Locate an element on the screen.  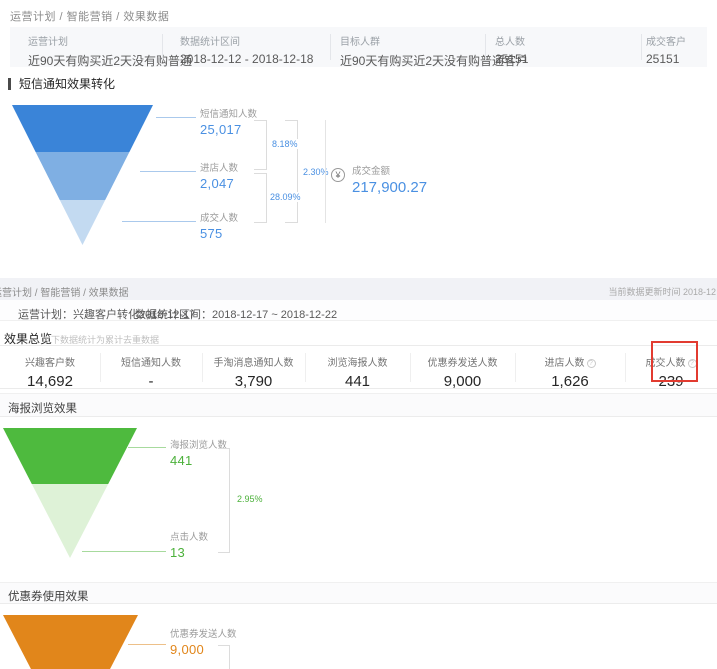
poster-funnel-chart is located at coordinates (70, 493).